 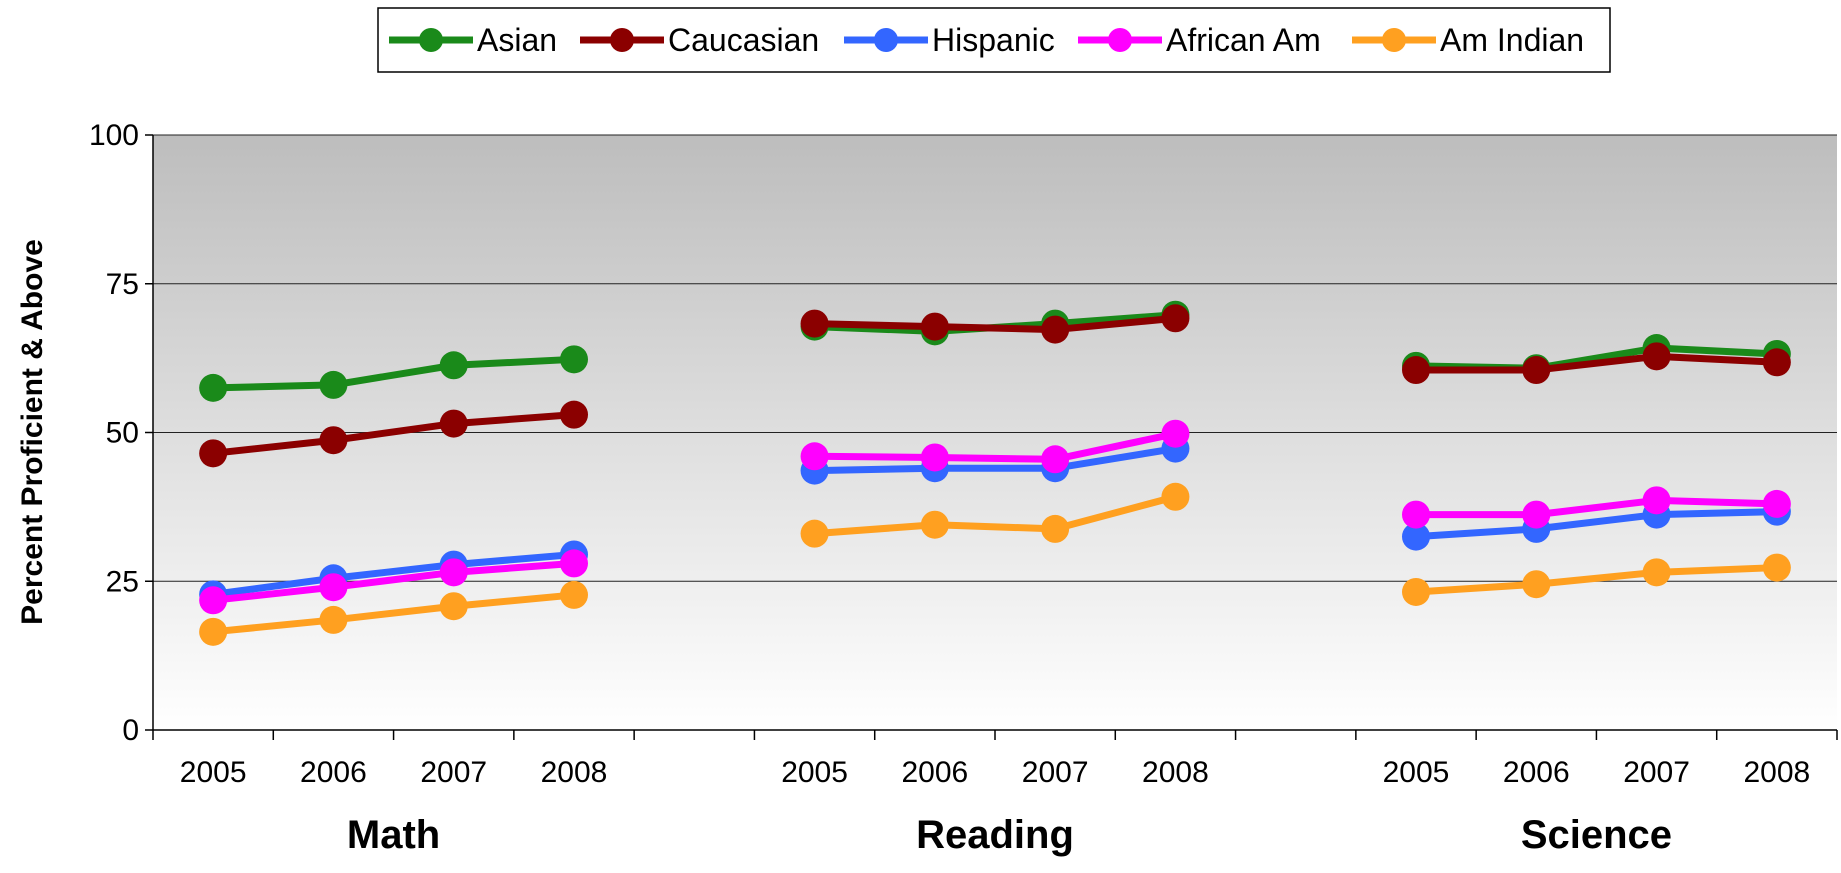 I want to click on legend-label: Hispanic, so click(x=993, y=40).